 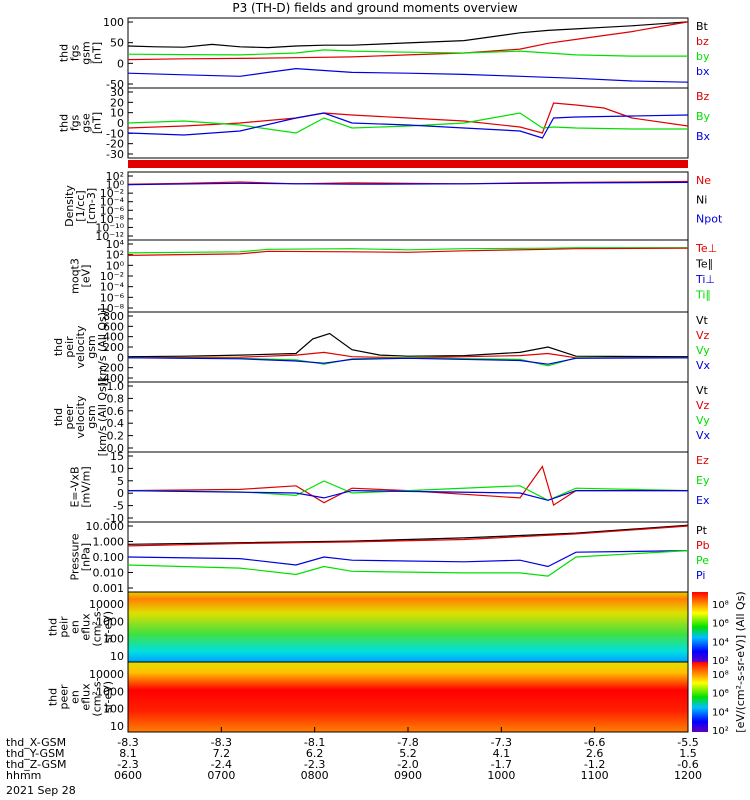 I want to click on legend-Te⊥: Te⊥, so click(x=706, y=248).